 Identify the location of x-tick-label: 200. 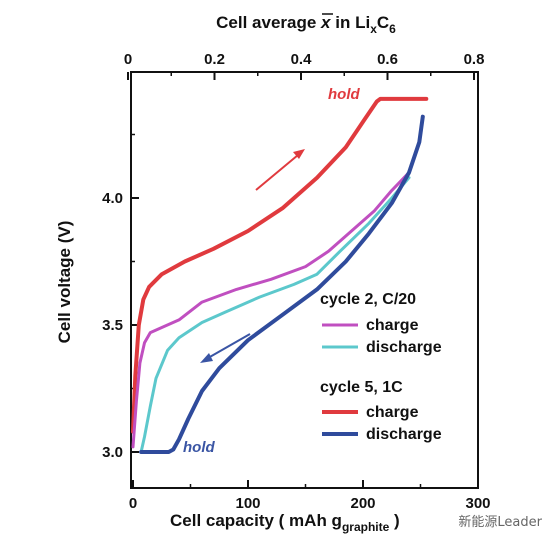
(362, 503).